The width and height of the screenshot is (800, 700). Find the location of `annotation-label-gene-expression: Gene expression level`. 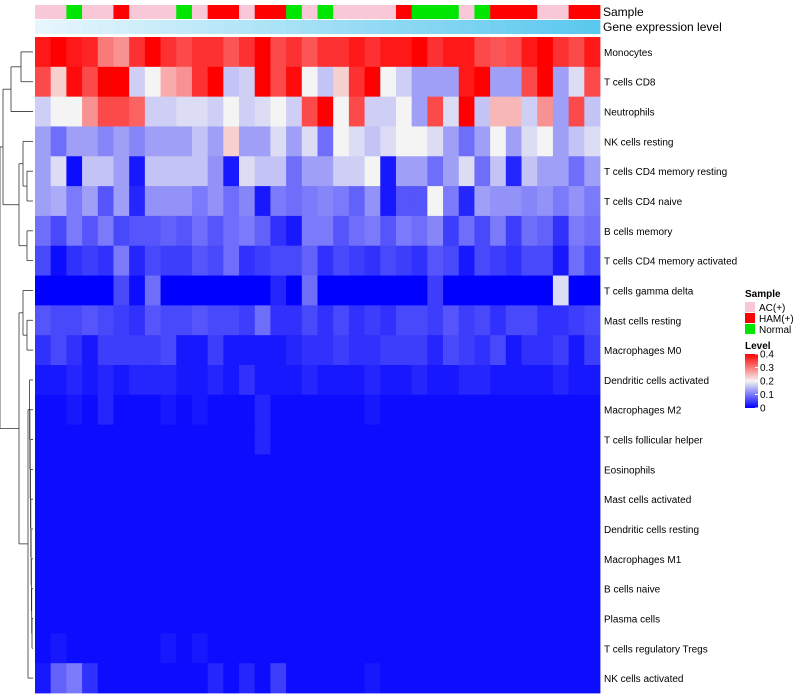

annotation-label-gene-expression: Gene expression level is located at coordinates (662, 27).